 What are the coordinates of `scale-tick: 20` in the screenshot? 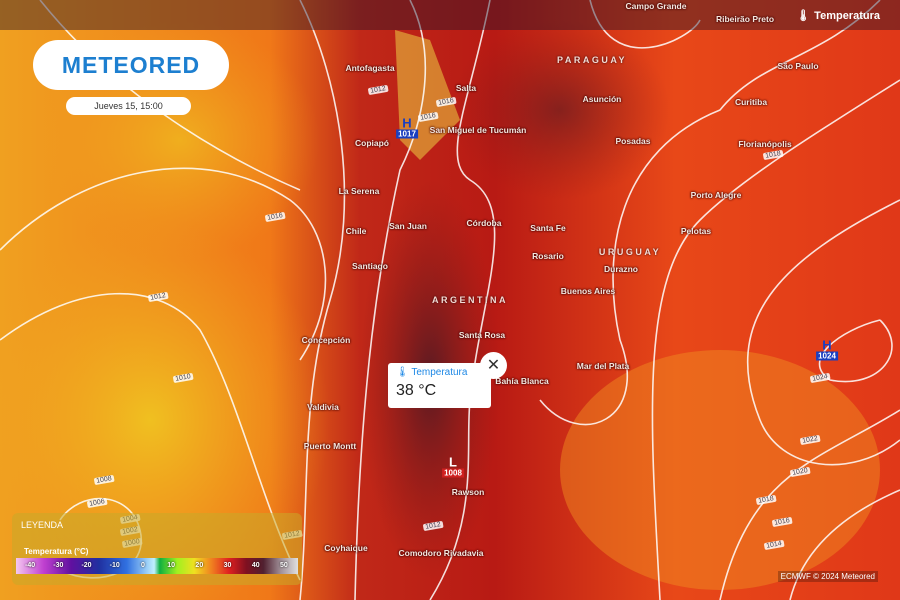 It's located at (199, 565).